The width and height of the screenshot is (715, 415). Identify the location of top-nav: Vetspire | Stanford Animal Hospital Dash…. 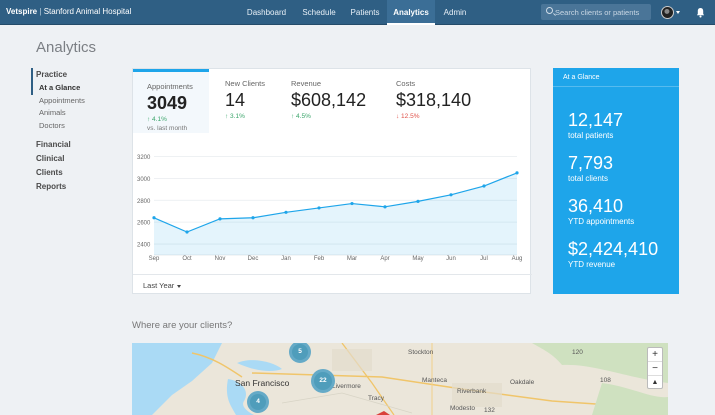
(357, 12).